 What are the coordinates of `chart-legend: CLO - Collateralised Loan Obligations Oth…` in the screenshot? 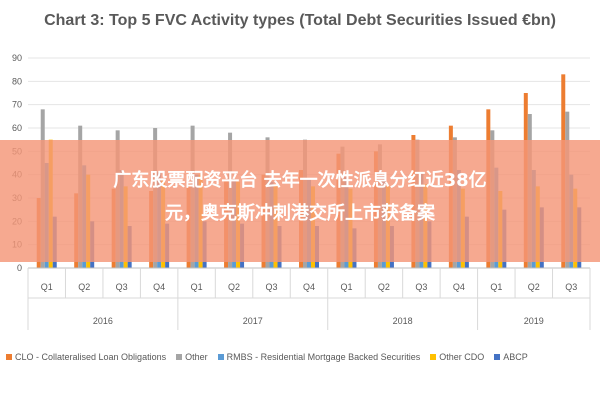 It's located at (302, 357).